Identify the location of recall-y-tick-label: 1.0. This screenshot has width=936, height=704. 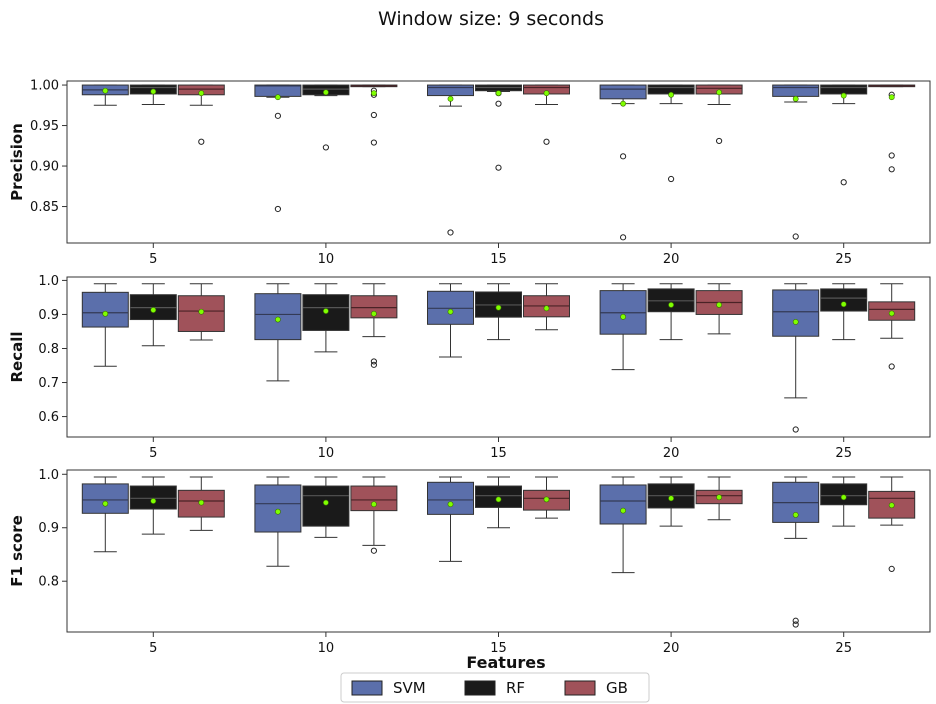
(48, 281).